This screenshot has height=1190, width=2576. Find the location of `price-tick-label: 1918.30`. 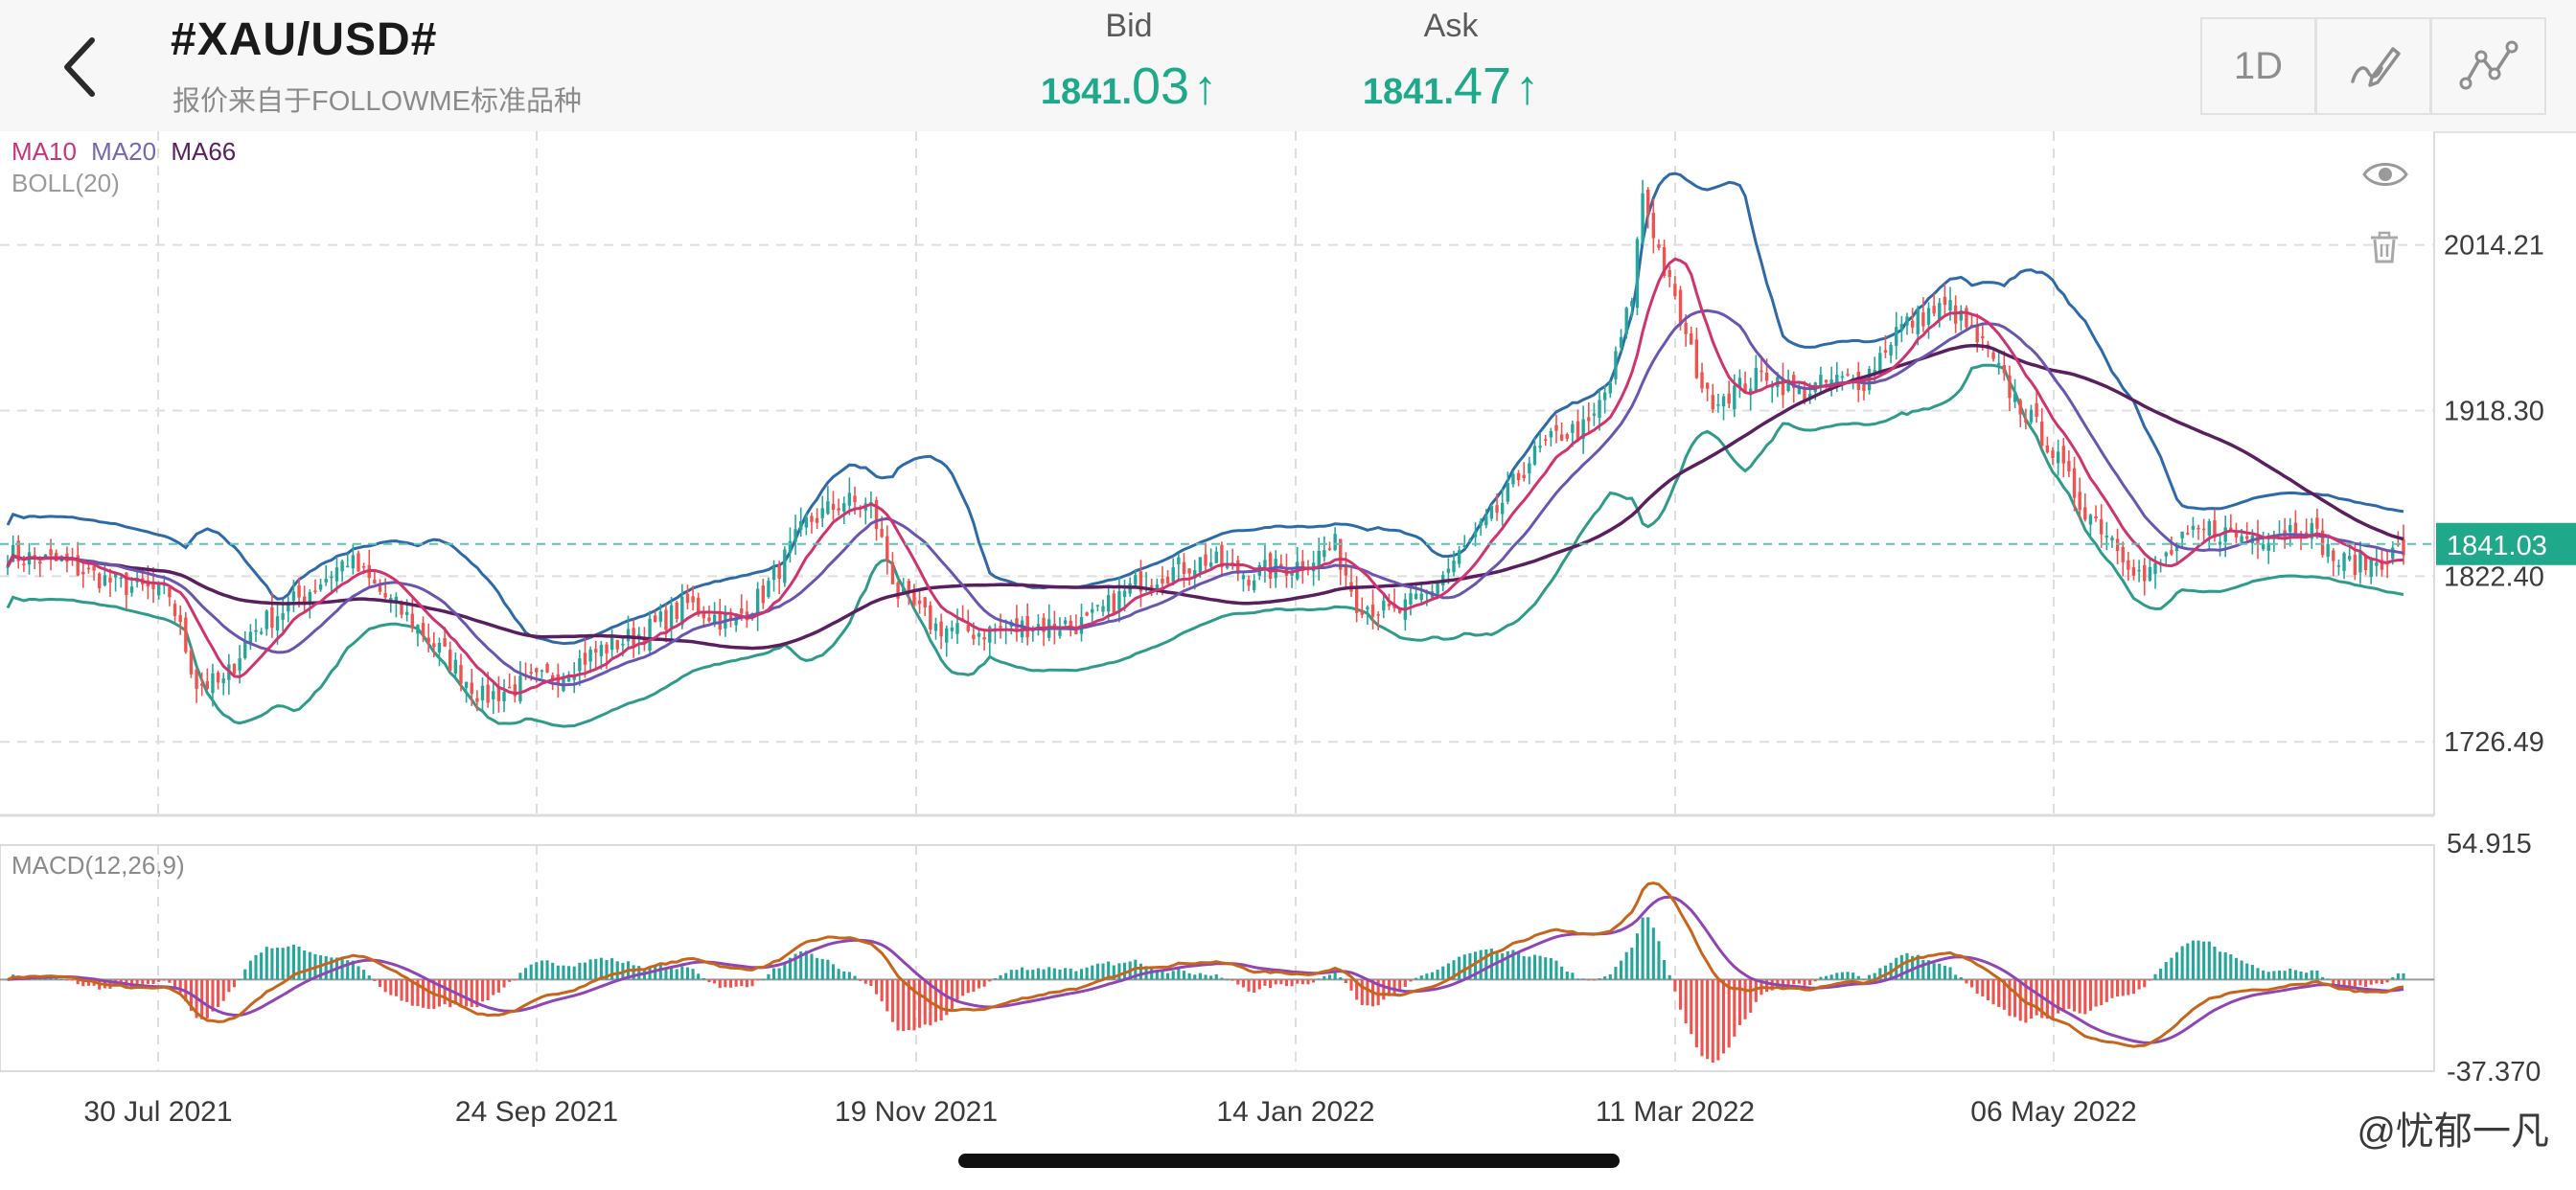

price-tick-label: 1918.30 is located at coordinates (2494, 411).